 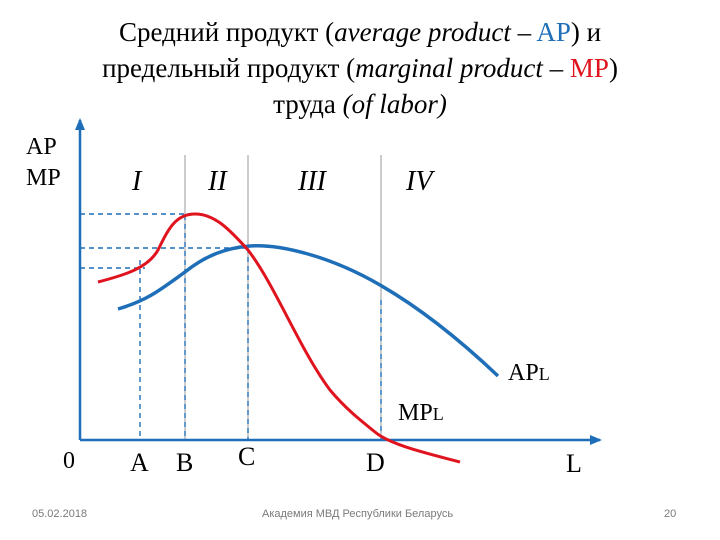 I want to click on stage-label-4: IV, so click(x=420, y=181).